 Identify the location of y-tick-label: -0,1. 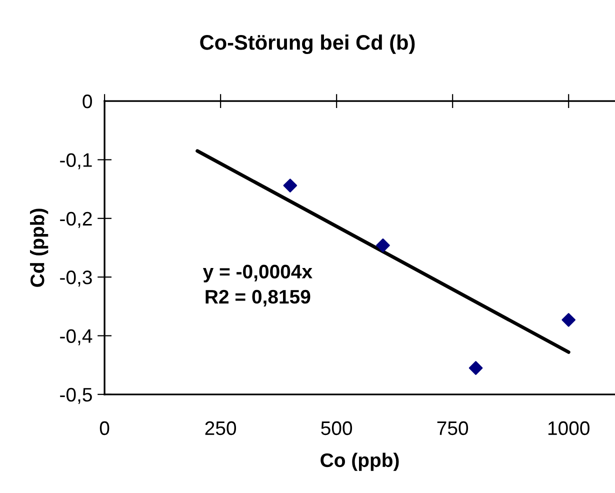
(76, 161).